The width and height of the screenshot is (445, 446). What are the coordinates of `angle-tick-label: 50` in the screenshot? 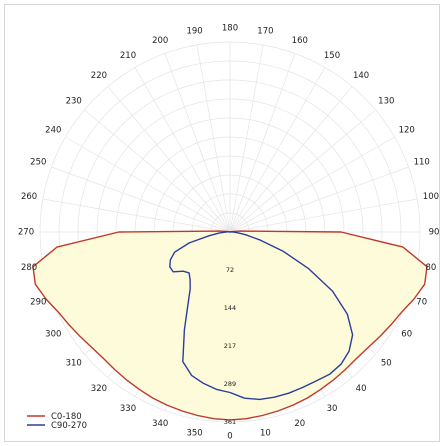 It's located at (386, 364).